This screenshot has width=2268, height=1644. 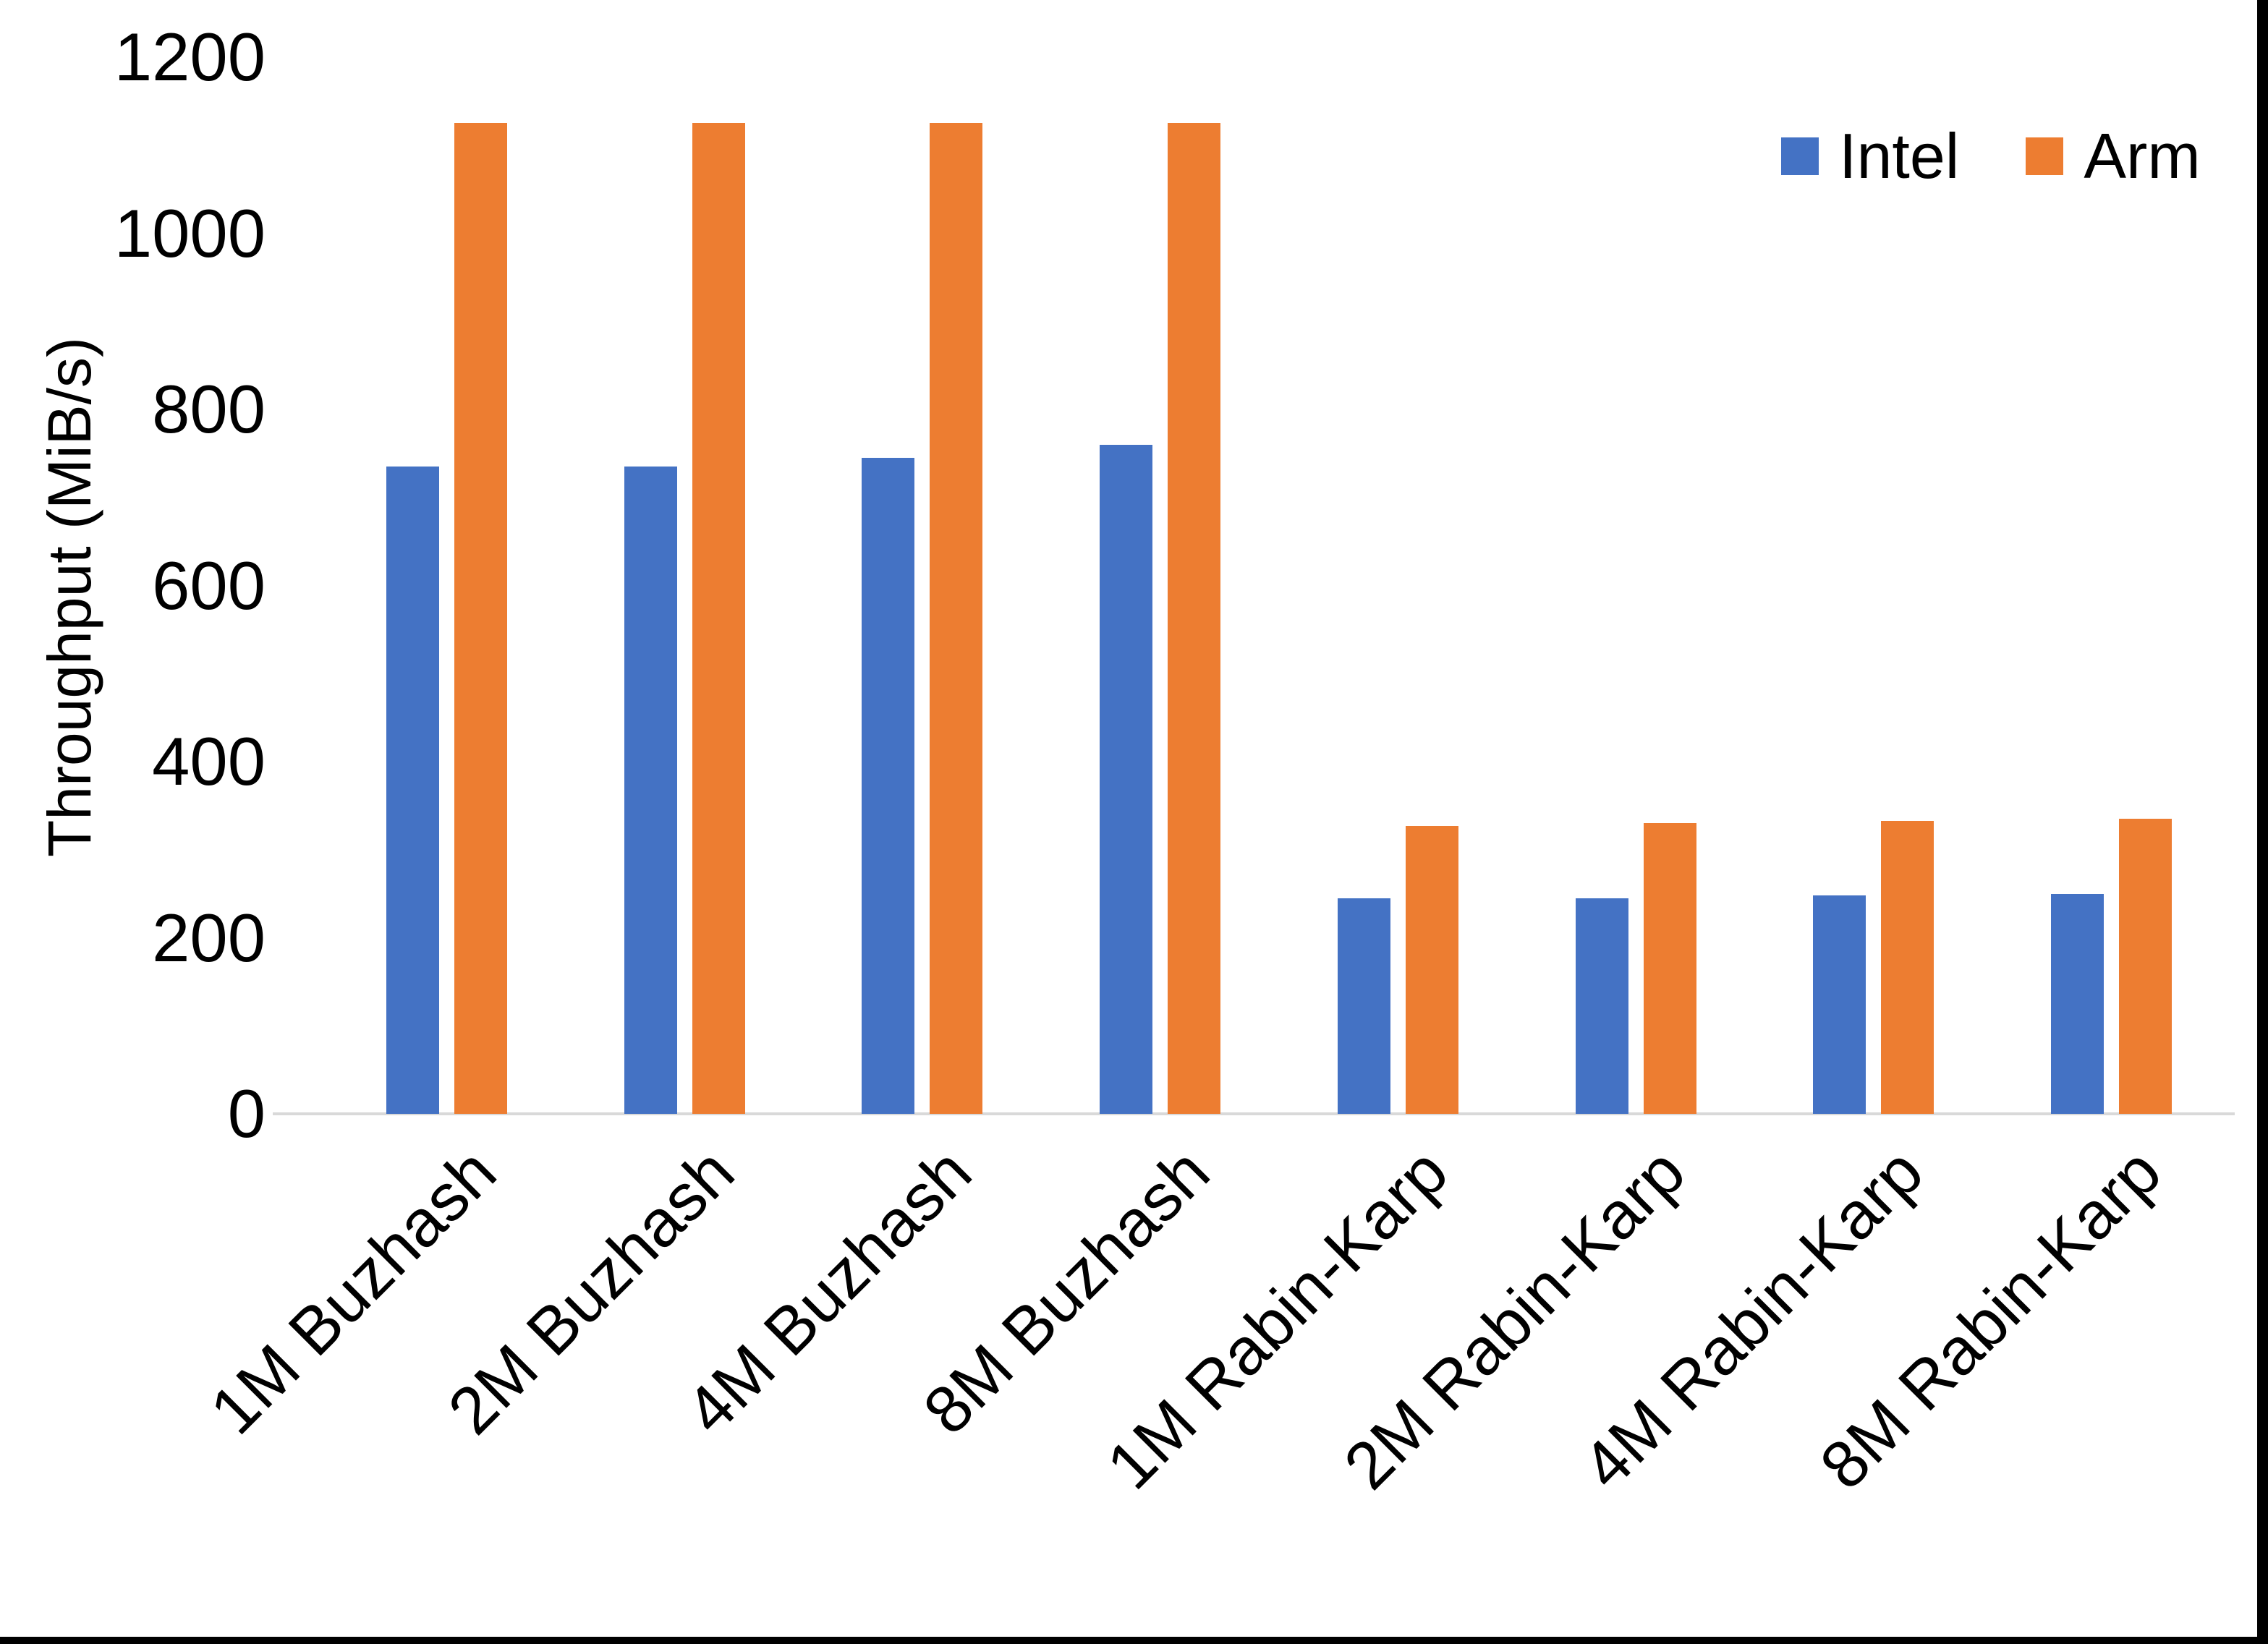 What do you see at coordinates (1254, 1113) in the screenshot?
I see `x-axis-baseline` at bounding box center [1254, 1113].